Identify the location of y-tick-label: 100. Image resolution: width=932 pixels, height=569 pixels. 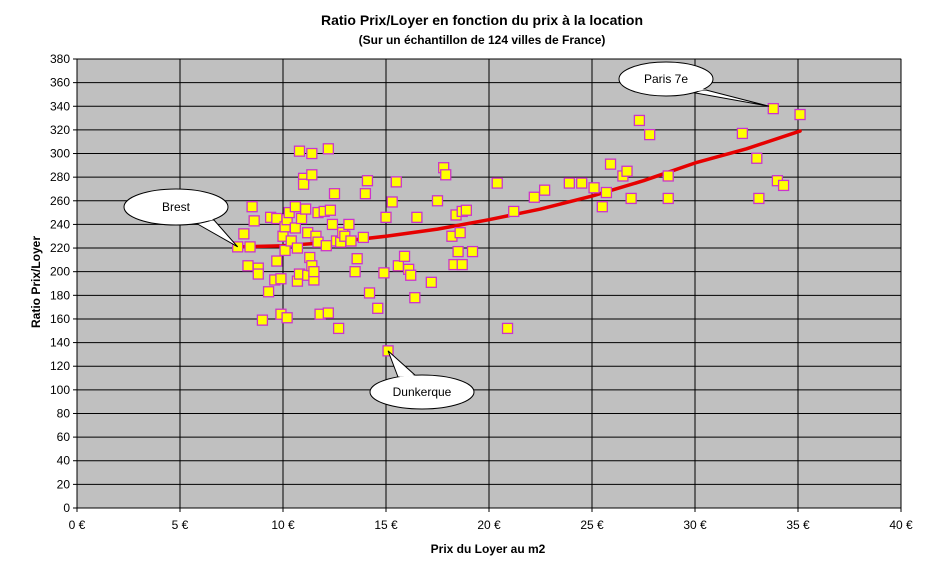
(60, 390).